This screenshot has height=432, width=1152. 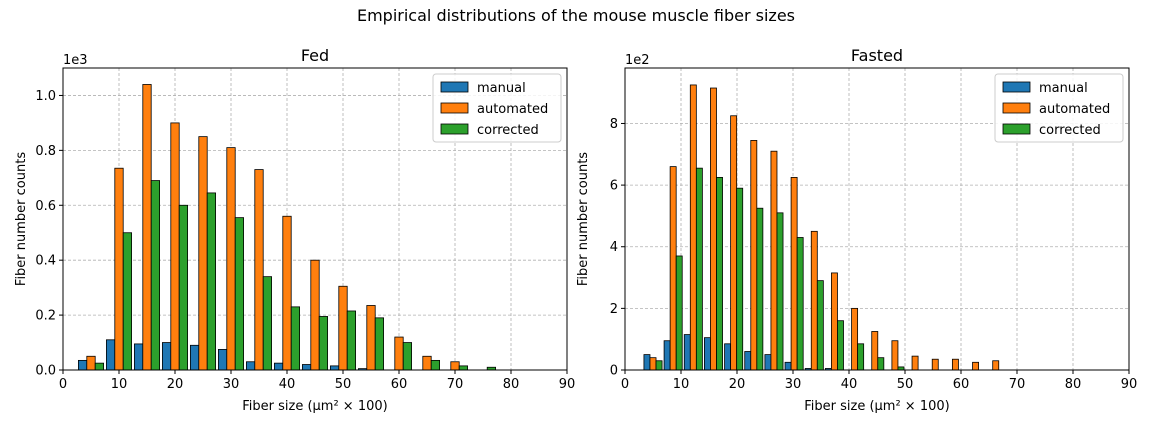 I want to click on y-offset-label: 1e3, so click(x=75, y=60).